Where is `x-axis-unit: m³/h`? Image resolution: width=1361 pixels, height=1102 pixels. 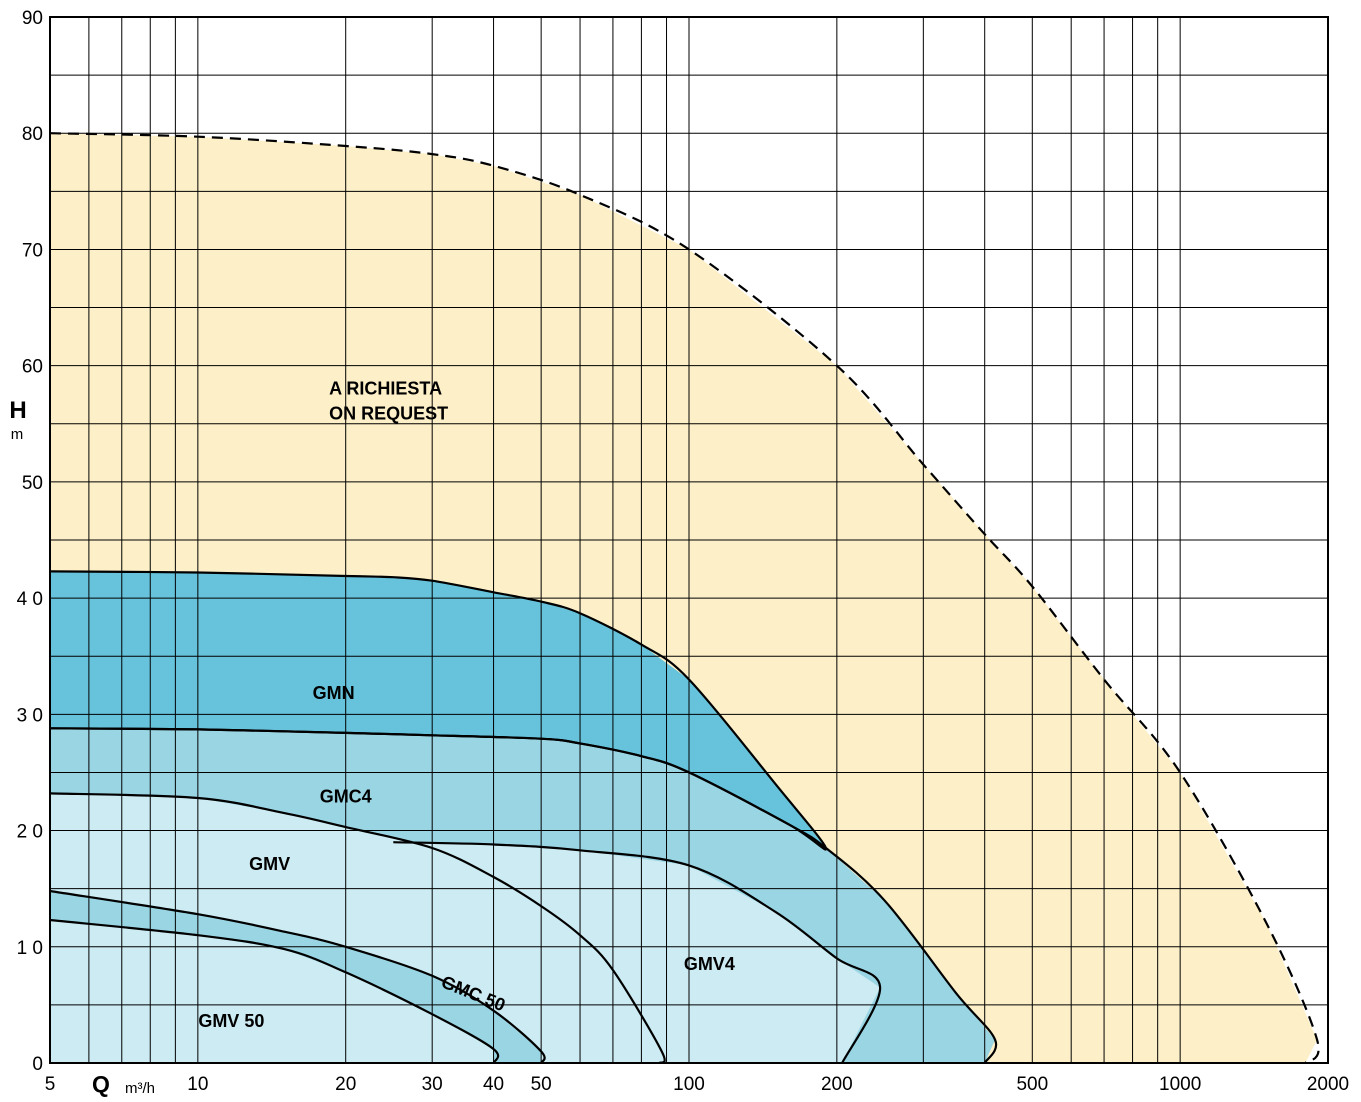 x-axis-unit: m³/h is located at coordinates (140, 1088).